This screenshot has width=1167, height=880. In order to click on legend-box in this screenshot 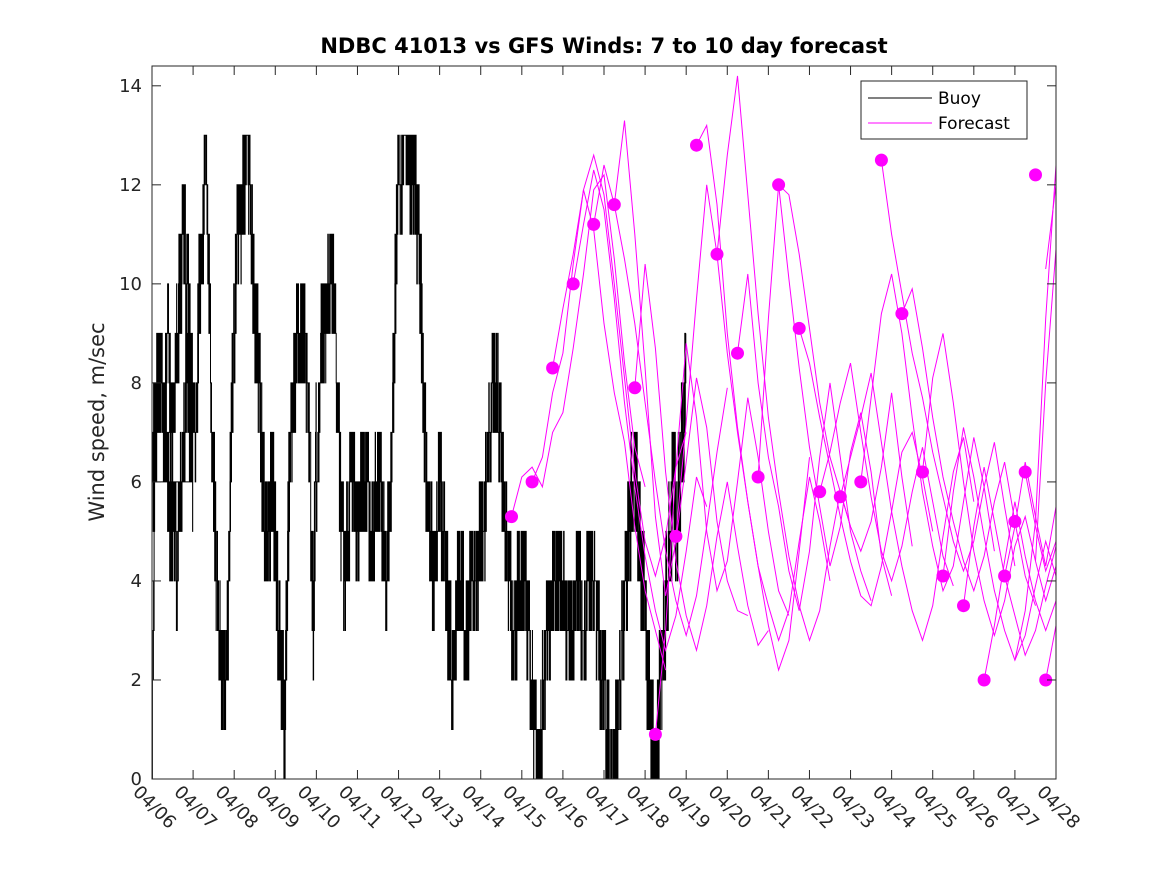, I will do `click(944, 110)`.